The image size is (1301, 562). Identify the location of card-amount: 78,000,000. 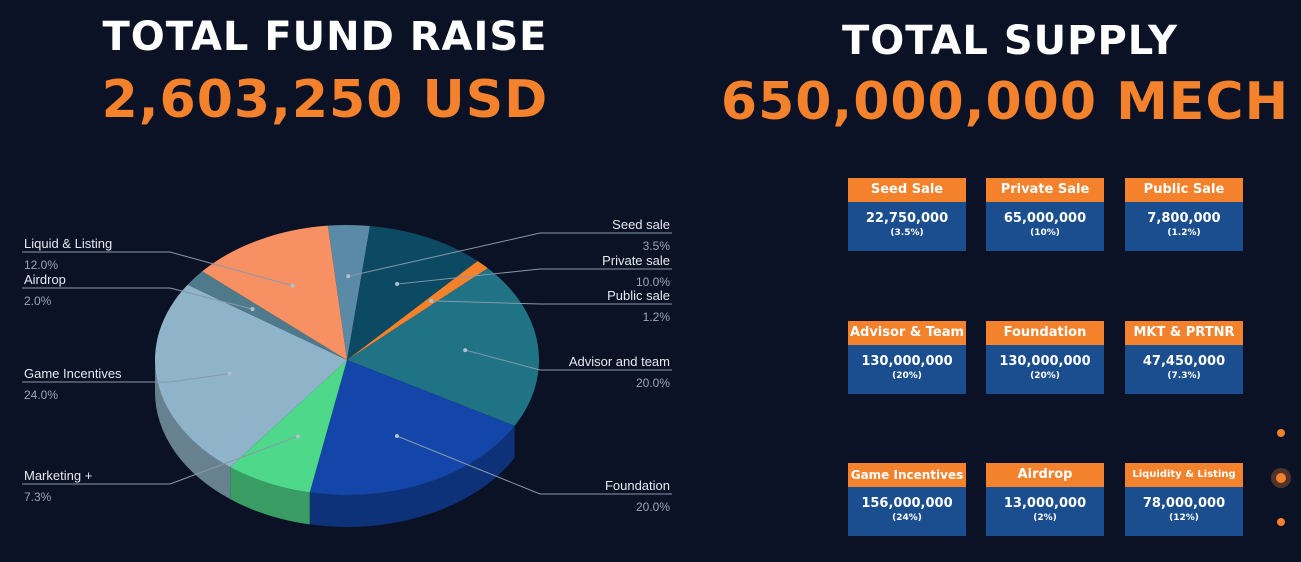
(1184, 503).